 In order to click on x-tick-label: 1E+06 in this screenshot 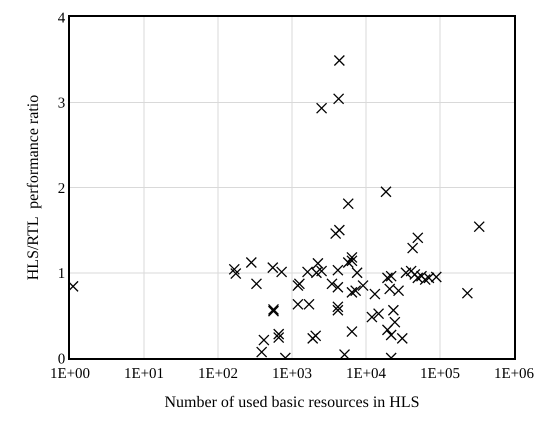, I will do `click(514, 374)`.